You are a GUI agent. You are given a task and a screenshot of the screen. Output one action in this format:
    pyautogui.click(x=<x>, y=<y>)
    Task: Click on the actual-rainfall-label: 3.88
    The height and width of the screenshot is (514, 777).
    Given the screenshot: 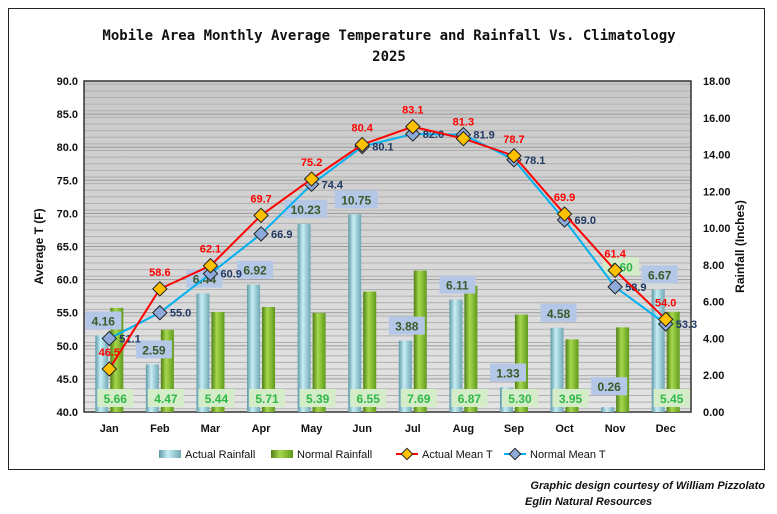 What is the action you would take?
    pyautogui.click(x=407, y=327)
    